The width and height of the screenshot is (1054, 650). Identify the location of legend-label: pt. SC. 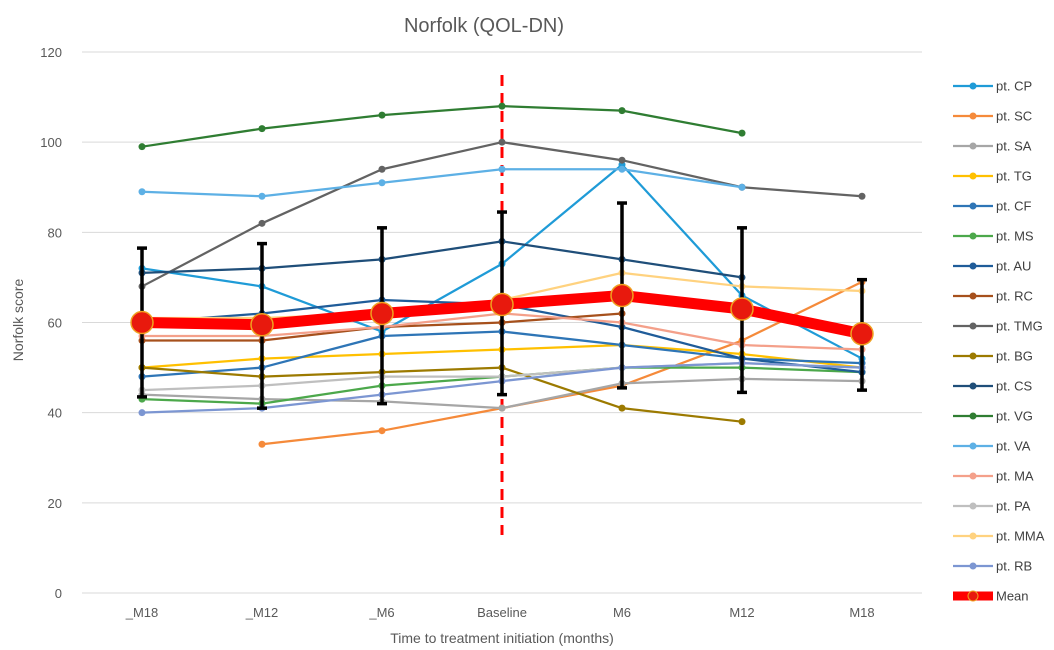
(1014, 116).